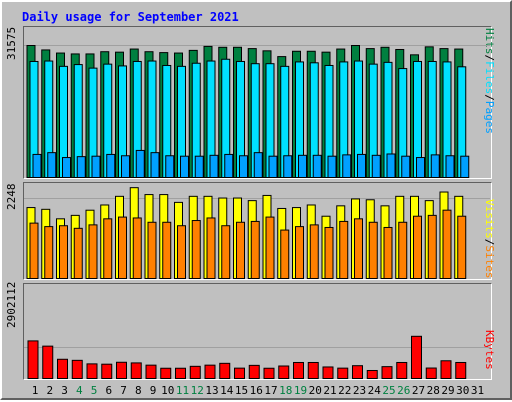 Image resolution: width=512 pixels, height=402 pixels. I want to click on day-label: 25, so click(388, 390).